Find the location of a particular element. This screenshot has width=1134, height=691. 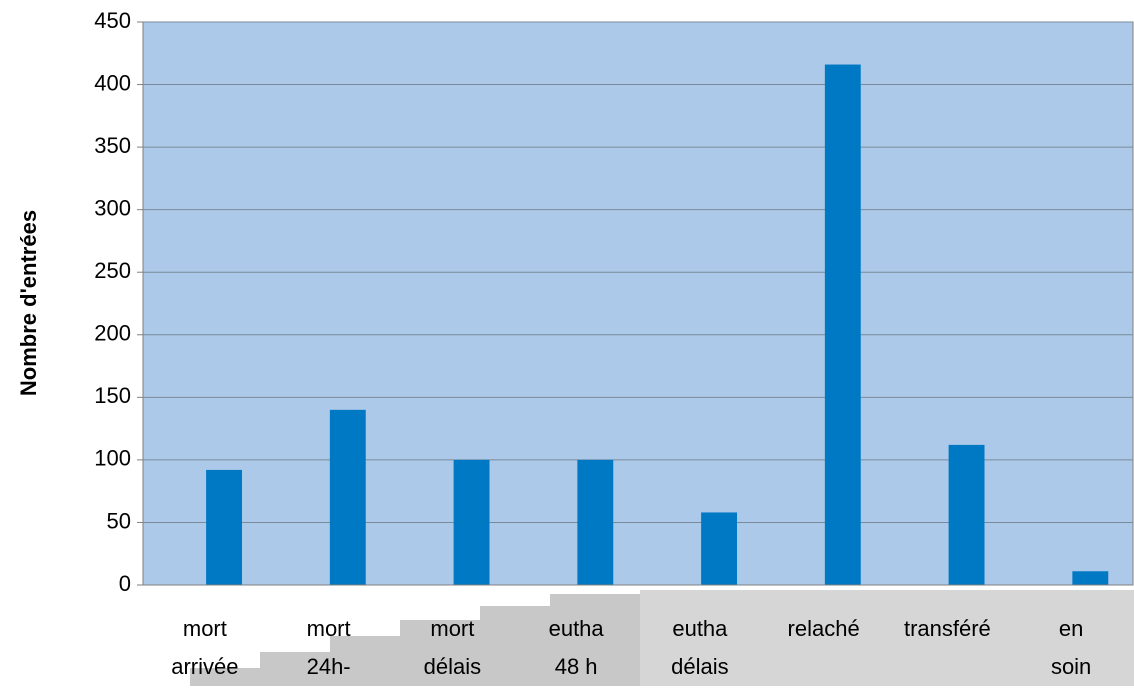

y-tick-label: 200 is located at coordinates (112, 333).